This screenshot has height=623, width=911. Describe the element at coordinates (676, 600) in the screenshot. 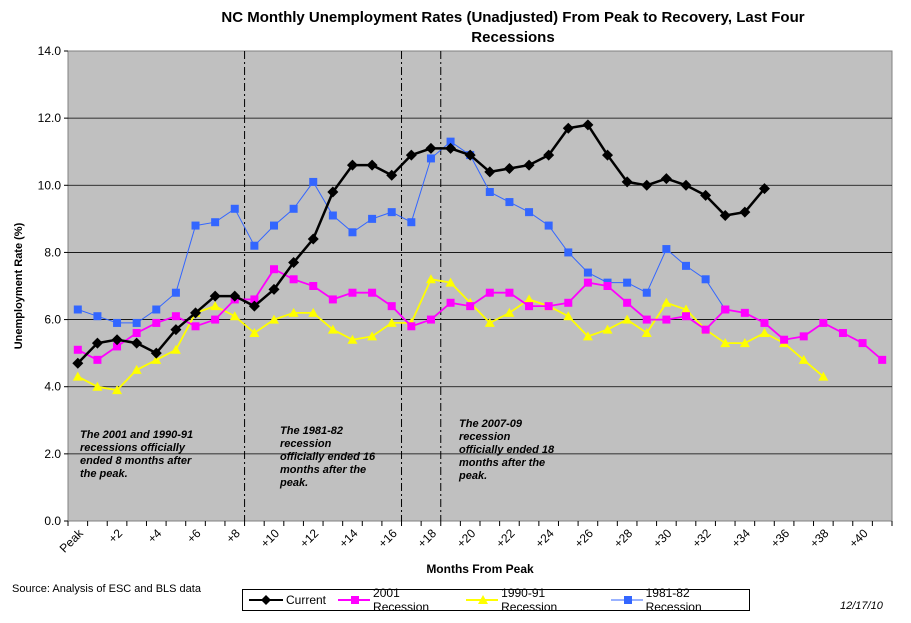

I see `legend-item-1981: 1981-82 Recession` at that location.